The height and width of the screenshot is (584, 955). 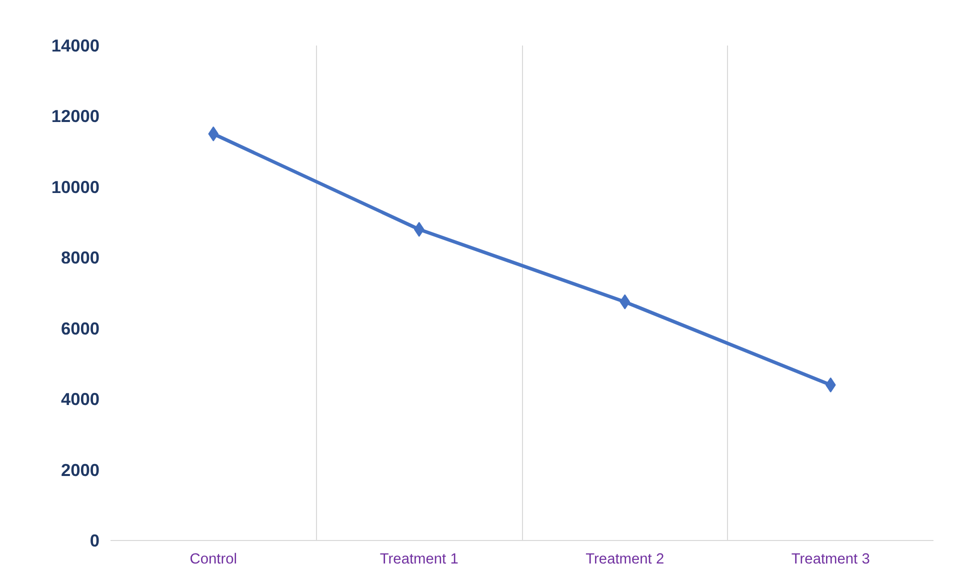 What do you see at coordinates (830, 560) in the screenshot?
I see `x-tick-label: Treatment 3` at bounding box center [830, 560].